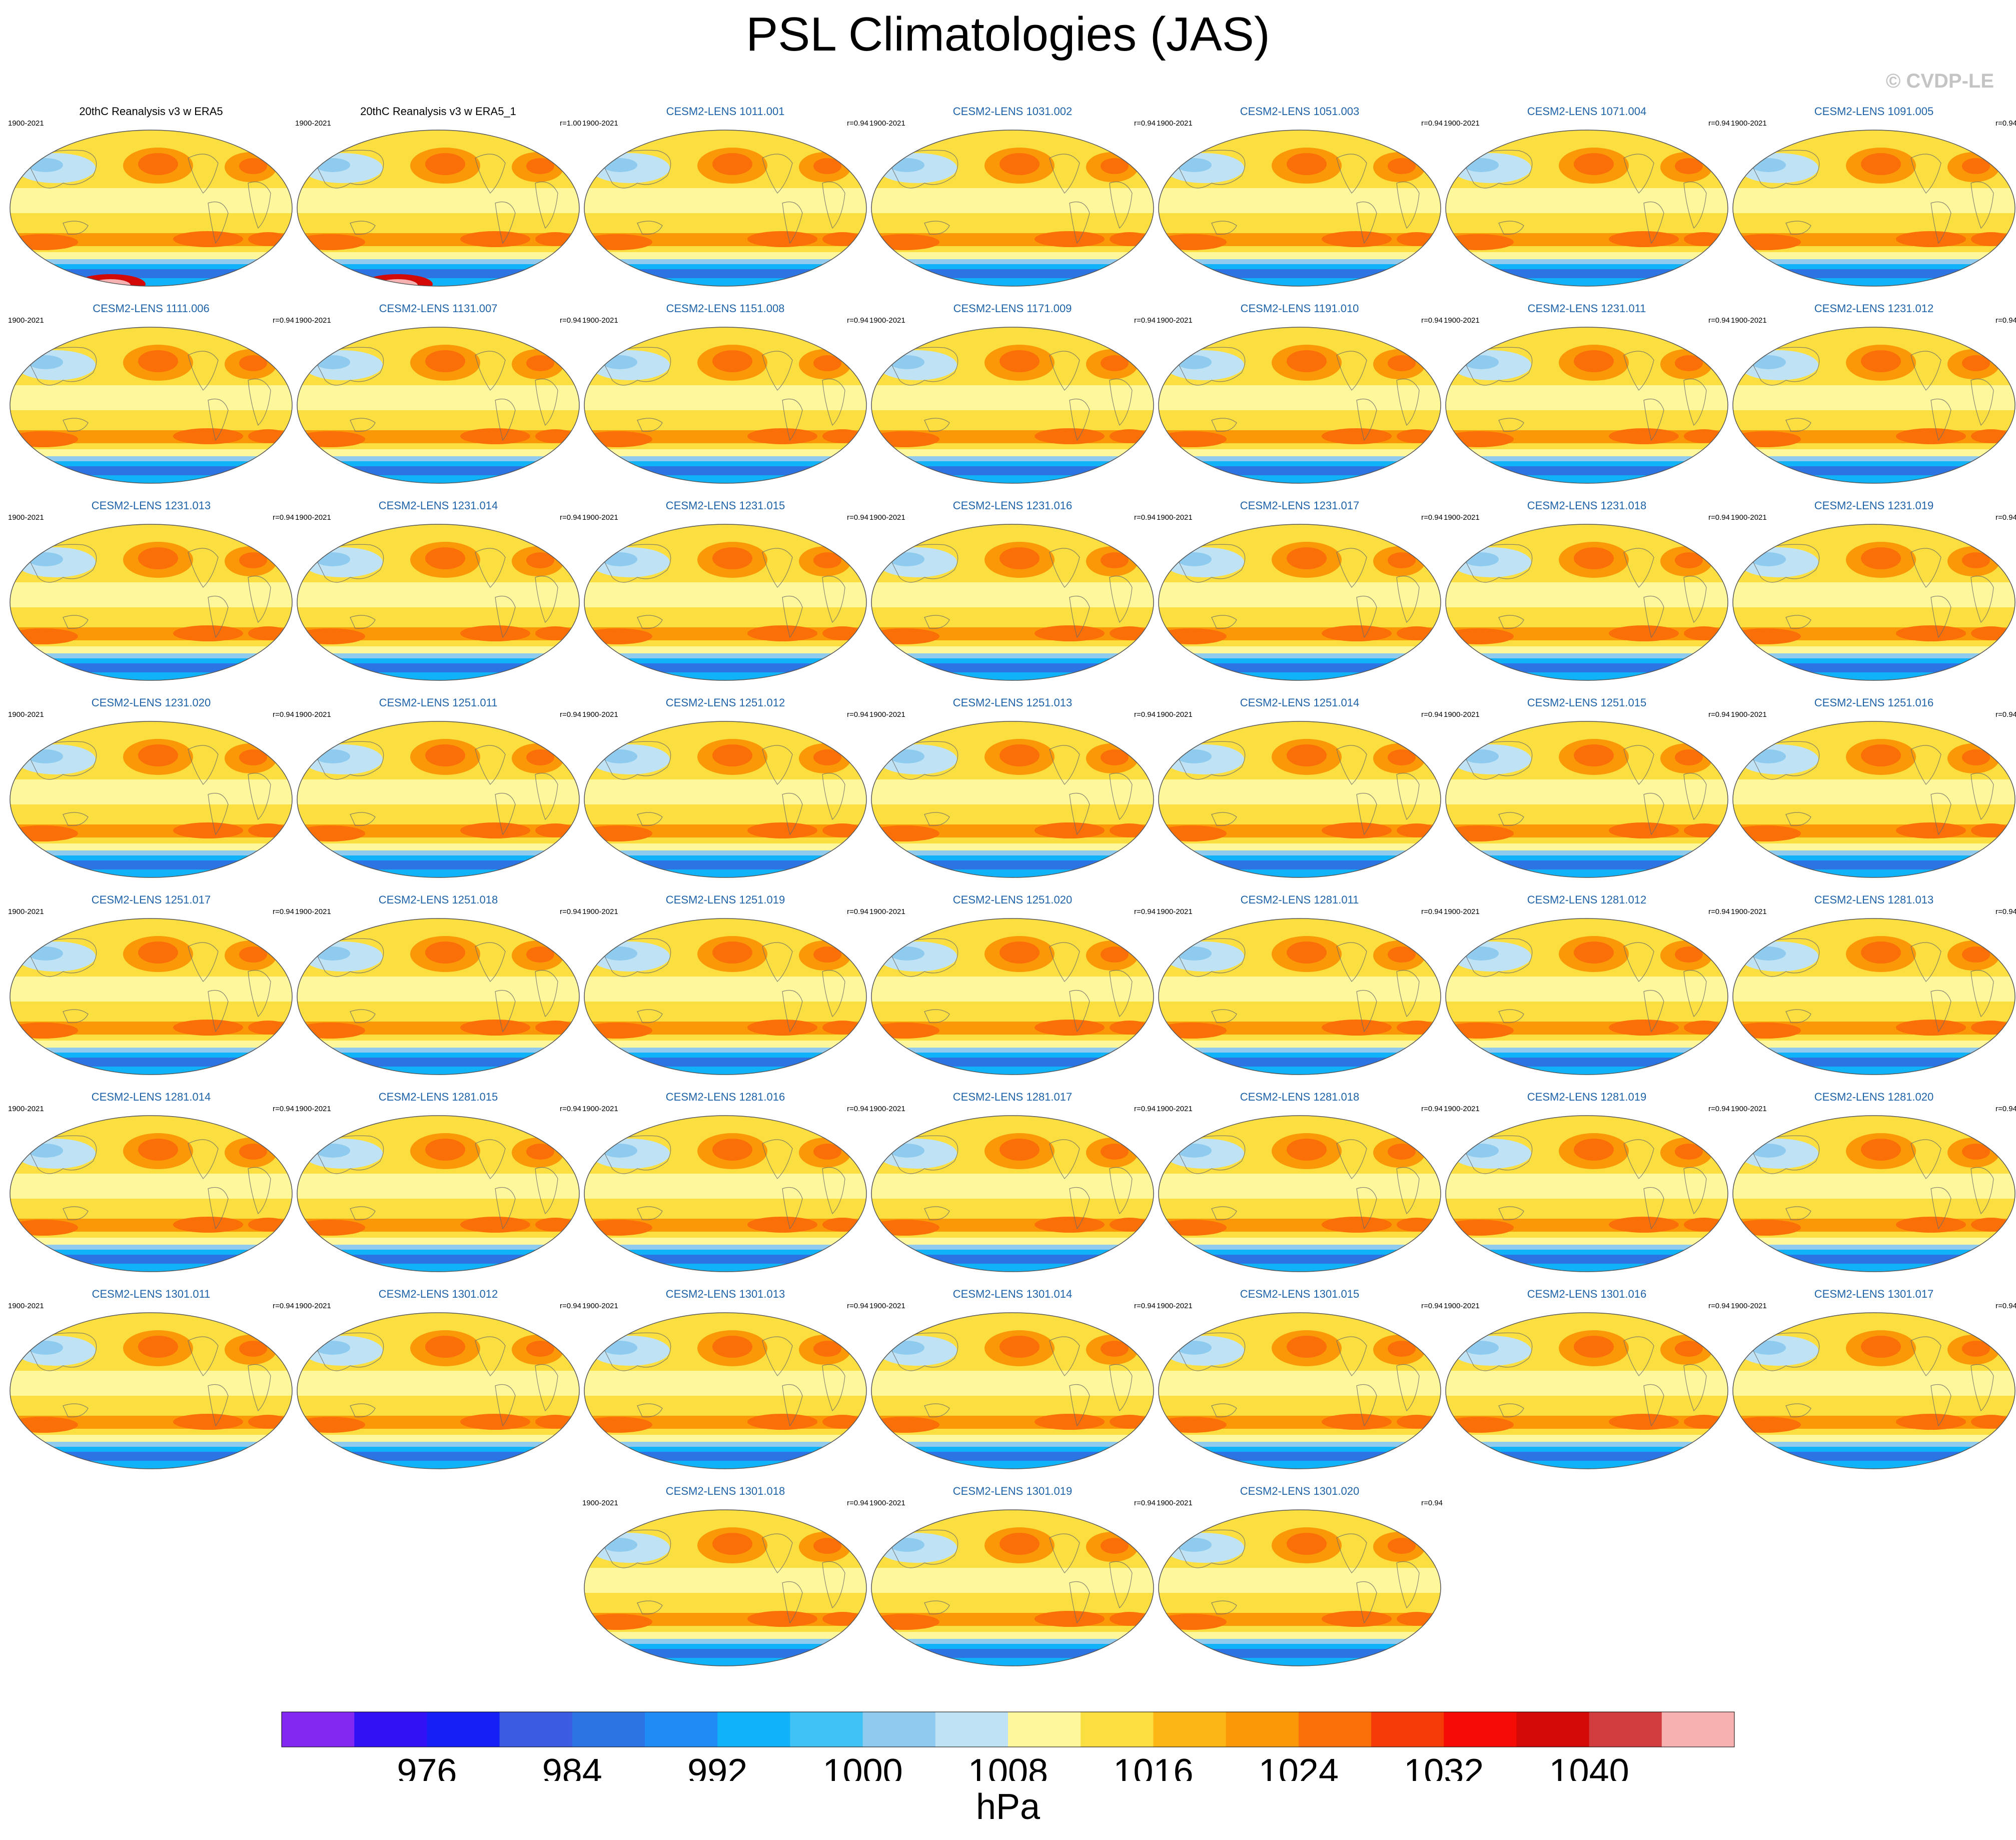 The height and width of the screenshot is (1840, 2016). Describe the element at coordinates (438, 111) in the screenshot. I see `panel-title: 20thC Reanalysis v3 w ERA5_1` at that location.